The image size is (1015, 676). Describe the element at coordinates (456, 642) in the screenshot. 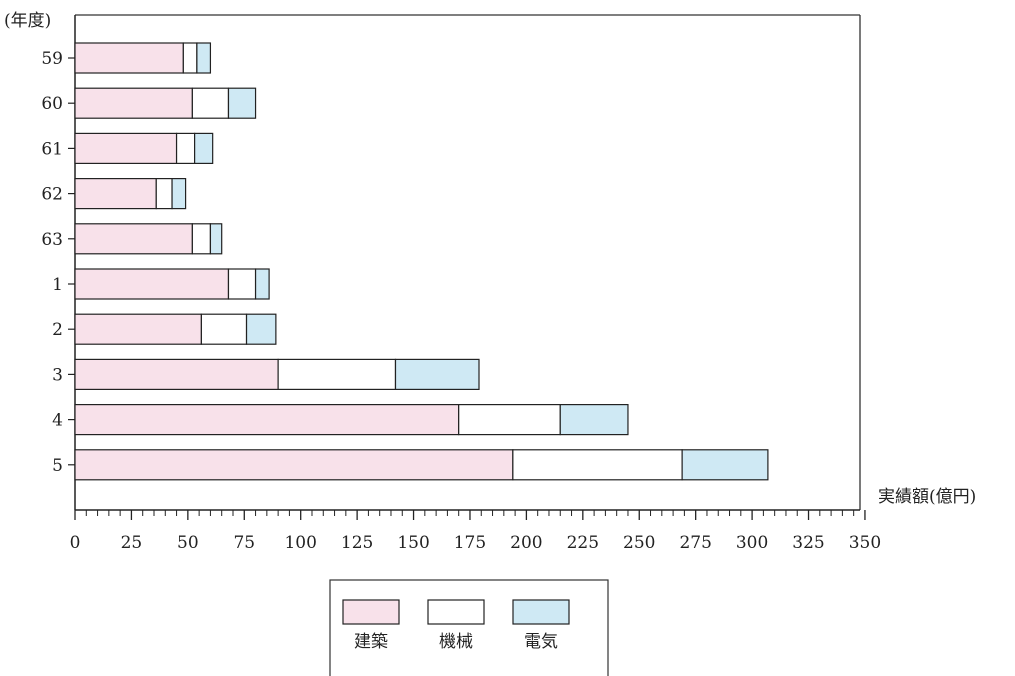

I see `legend-label-1: 機械` at that location.